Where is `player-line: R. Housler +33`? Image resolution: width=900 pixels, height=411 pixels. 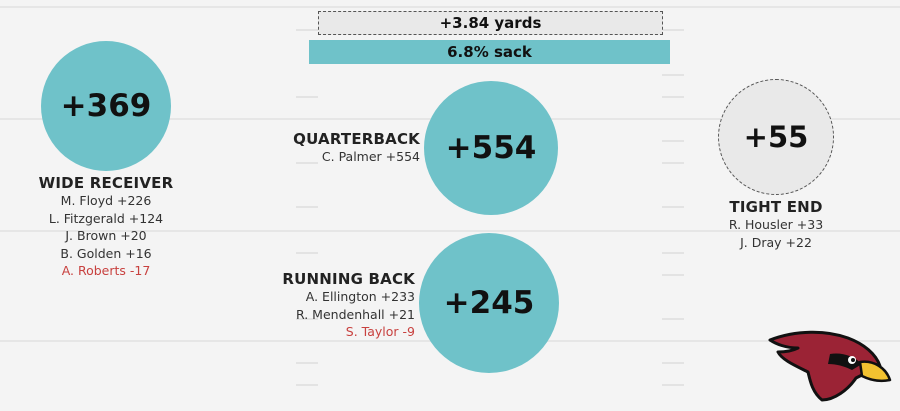
player-line: R. Housler +33 is located at coordinates (776, 224).